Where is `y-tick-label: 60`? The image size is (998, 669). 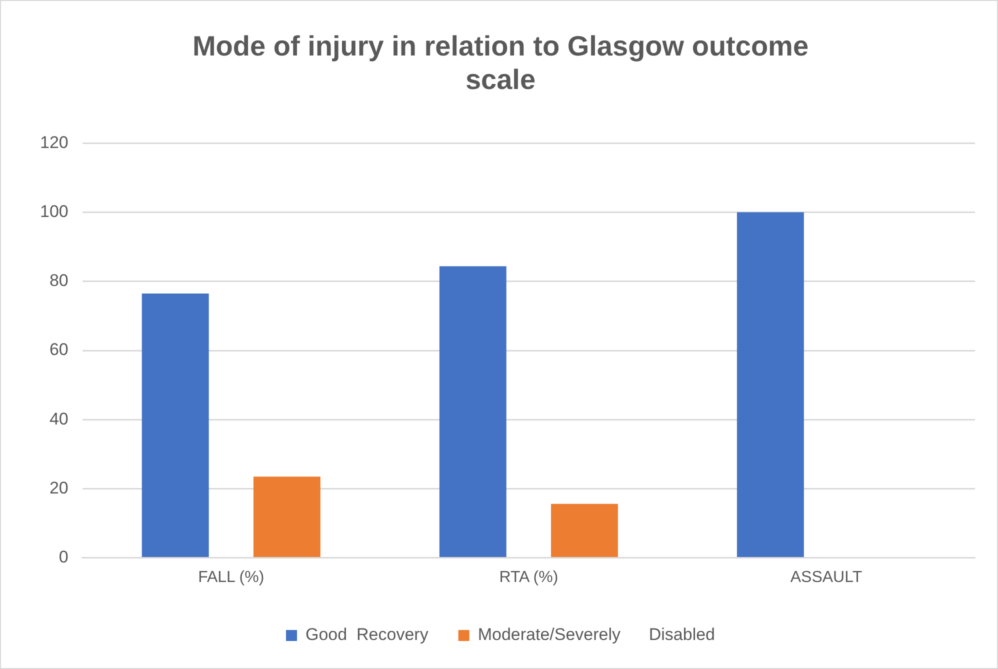
y-tick-label: 60 is located at coordinates (58, 350).